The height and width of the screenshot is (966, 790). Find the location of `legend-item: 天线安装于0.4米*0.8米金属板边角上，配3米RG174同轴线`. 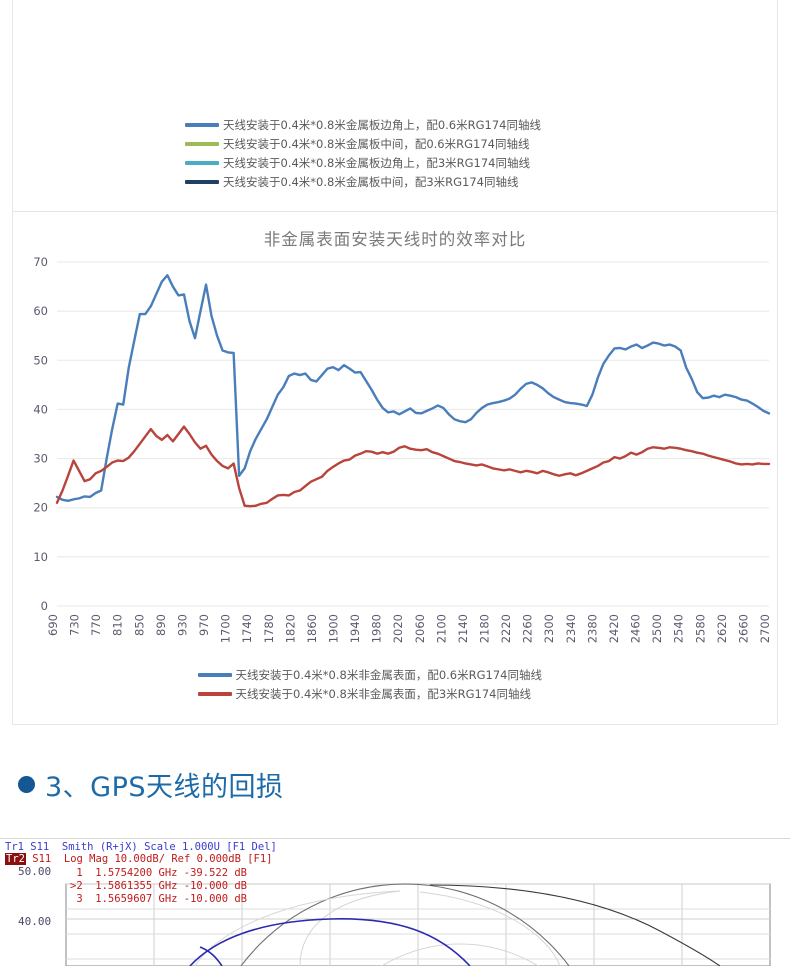

legend-item: 天线安装于0.4米*0.8米金属板边角上，配3米RG174同轴线 is located at coordinates (395, 163).